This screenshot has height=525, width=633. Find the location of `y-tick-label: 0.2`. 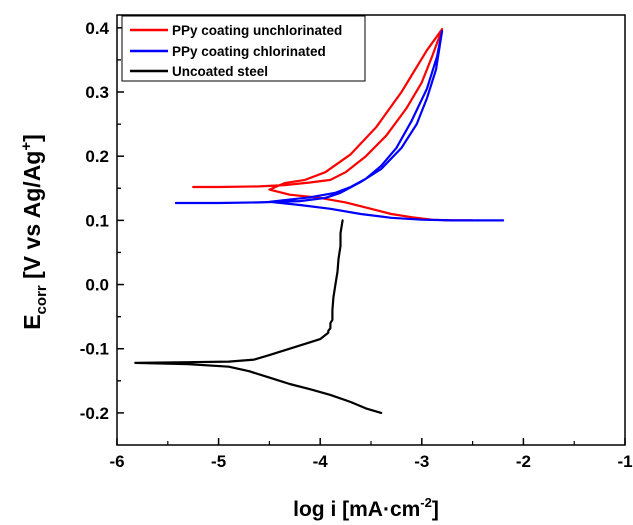

y-tick-label: 0.2 is located at coordinates (97, 156).